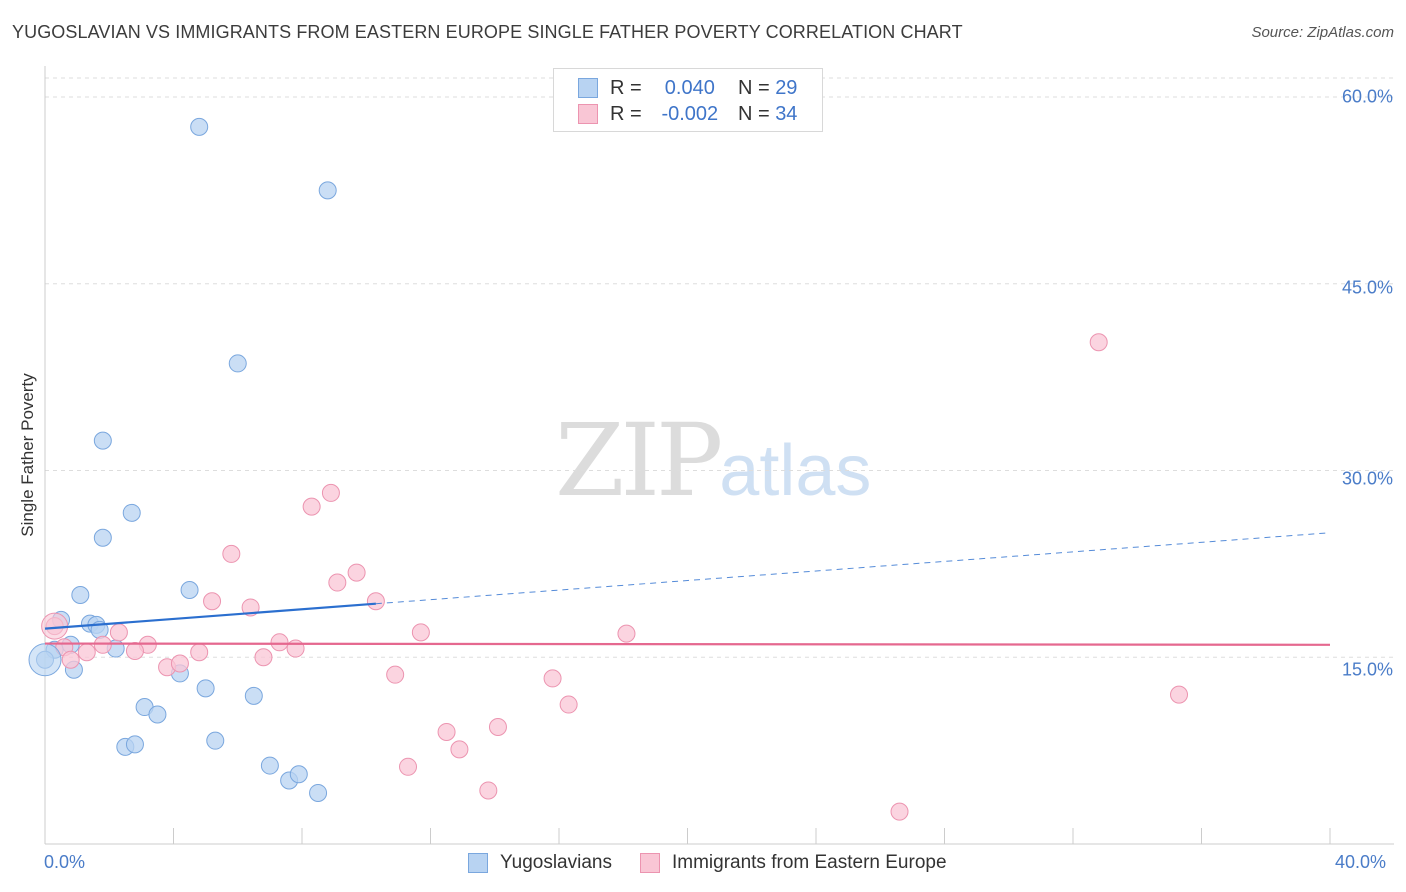 This screenshot has width=1406, height=892. I want to click on source-label: Source: ZipAtlas.com, so click(1322, 32).